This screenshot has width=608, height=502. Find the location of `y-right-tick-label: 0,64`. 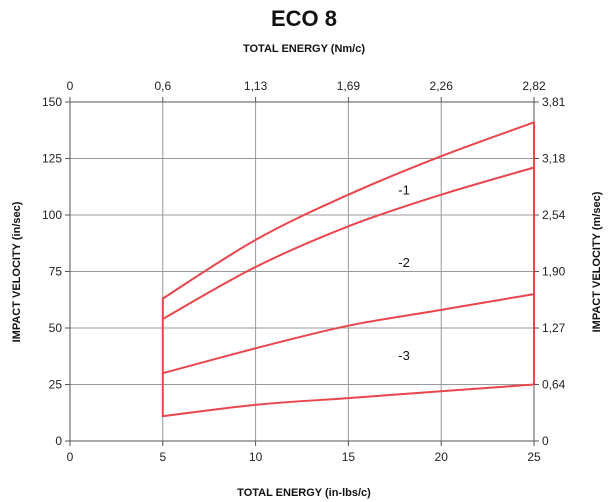

y-right-tick-label: 0,64 is located at coordinates (554, 385).